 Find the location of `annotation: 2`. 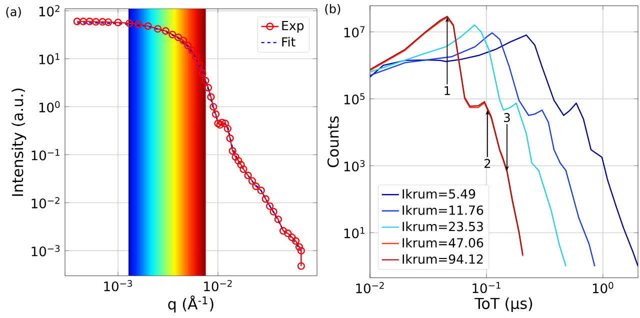

annotation: 2 is located at coordinates (487, 163).